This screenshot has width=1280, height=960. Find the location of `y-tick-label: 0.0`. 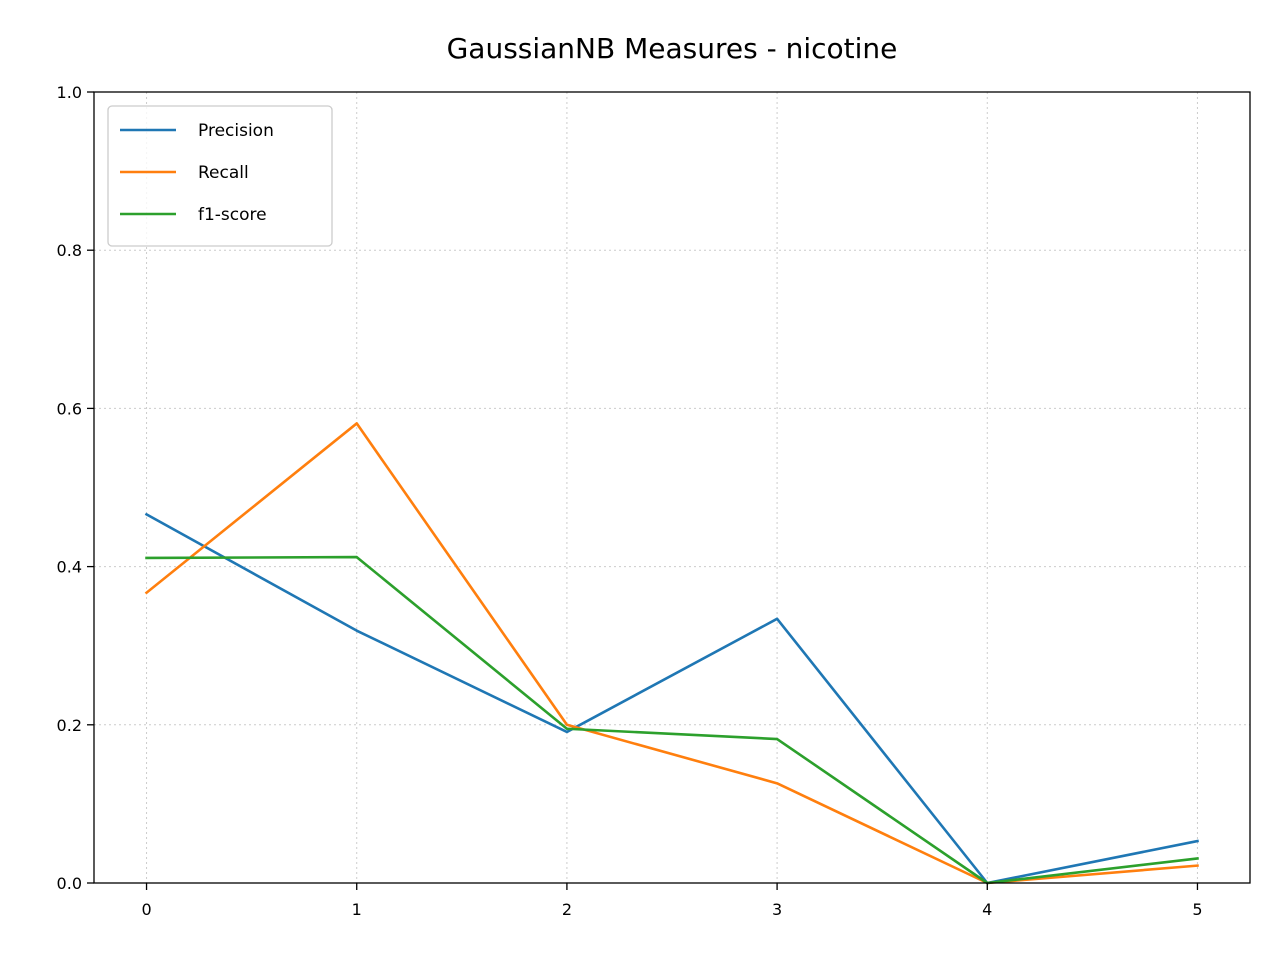

y-tick-label: 0.0 is located at coordinates (69, 883).